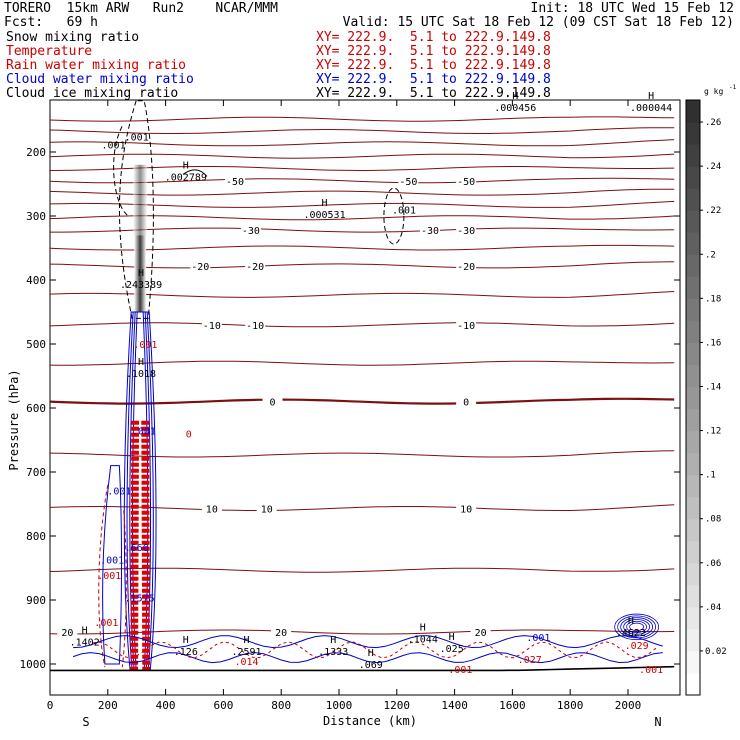 The image size is (740, 740). What do you see at coordinates (36, 280) in the screenshot?
I see `y-tick-label: 400` at bounding box center [36, 280].